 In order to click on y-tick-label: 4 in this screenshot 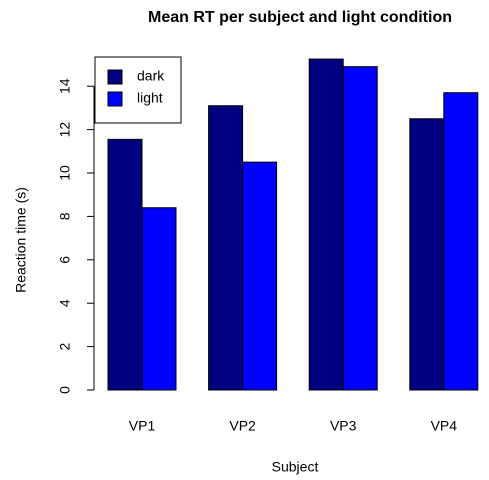, I will do `click(65, 303)`.